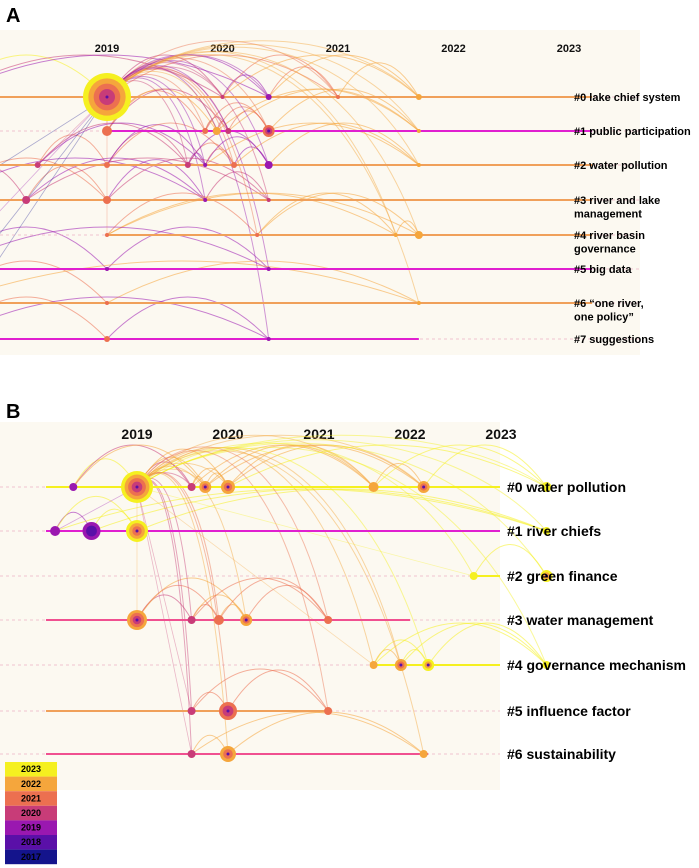 The image size is (699, 868). Describe the element at coordinates (500, 434) in the screenshot. I see `year-tick-label: 2023` at that location.